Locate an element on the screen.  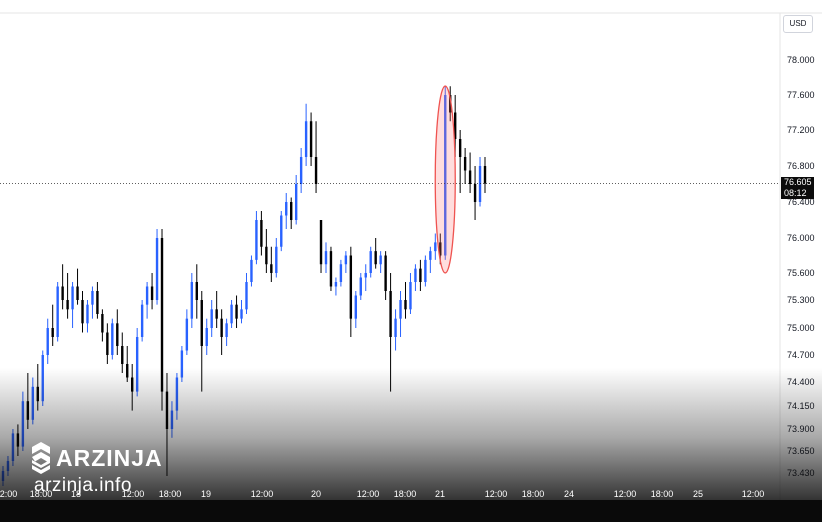
price-tick-label: 76.400 is located at coordinates (801, 202).